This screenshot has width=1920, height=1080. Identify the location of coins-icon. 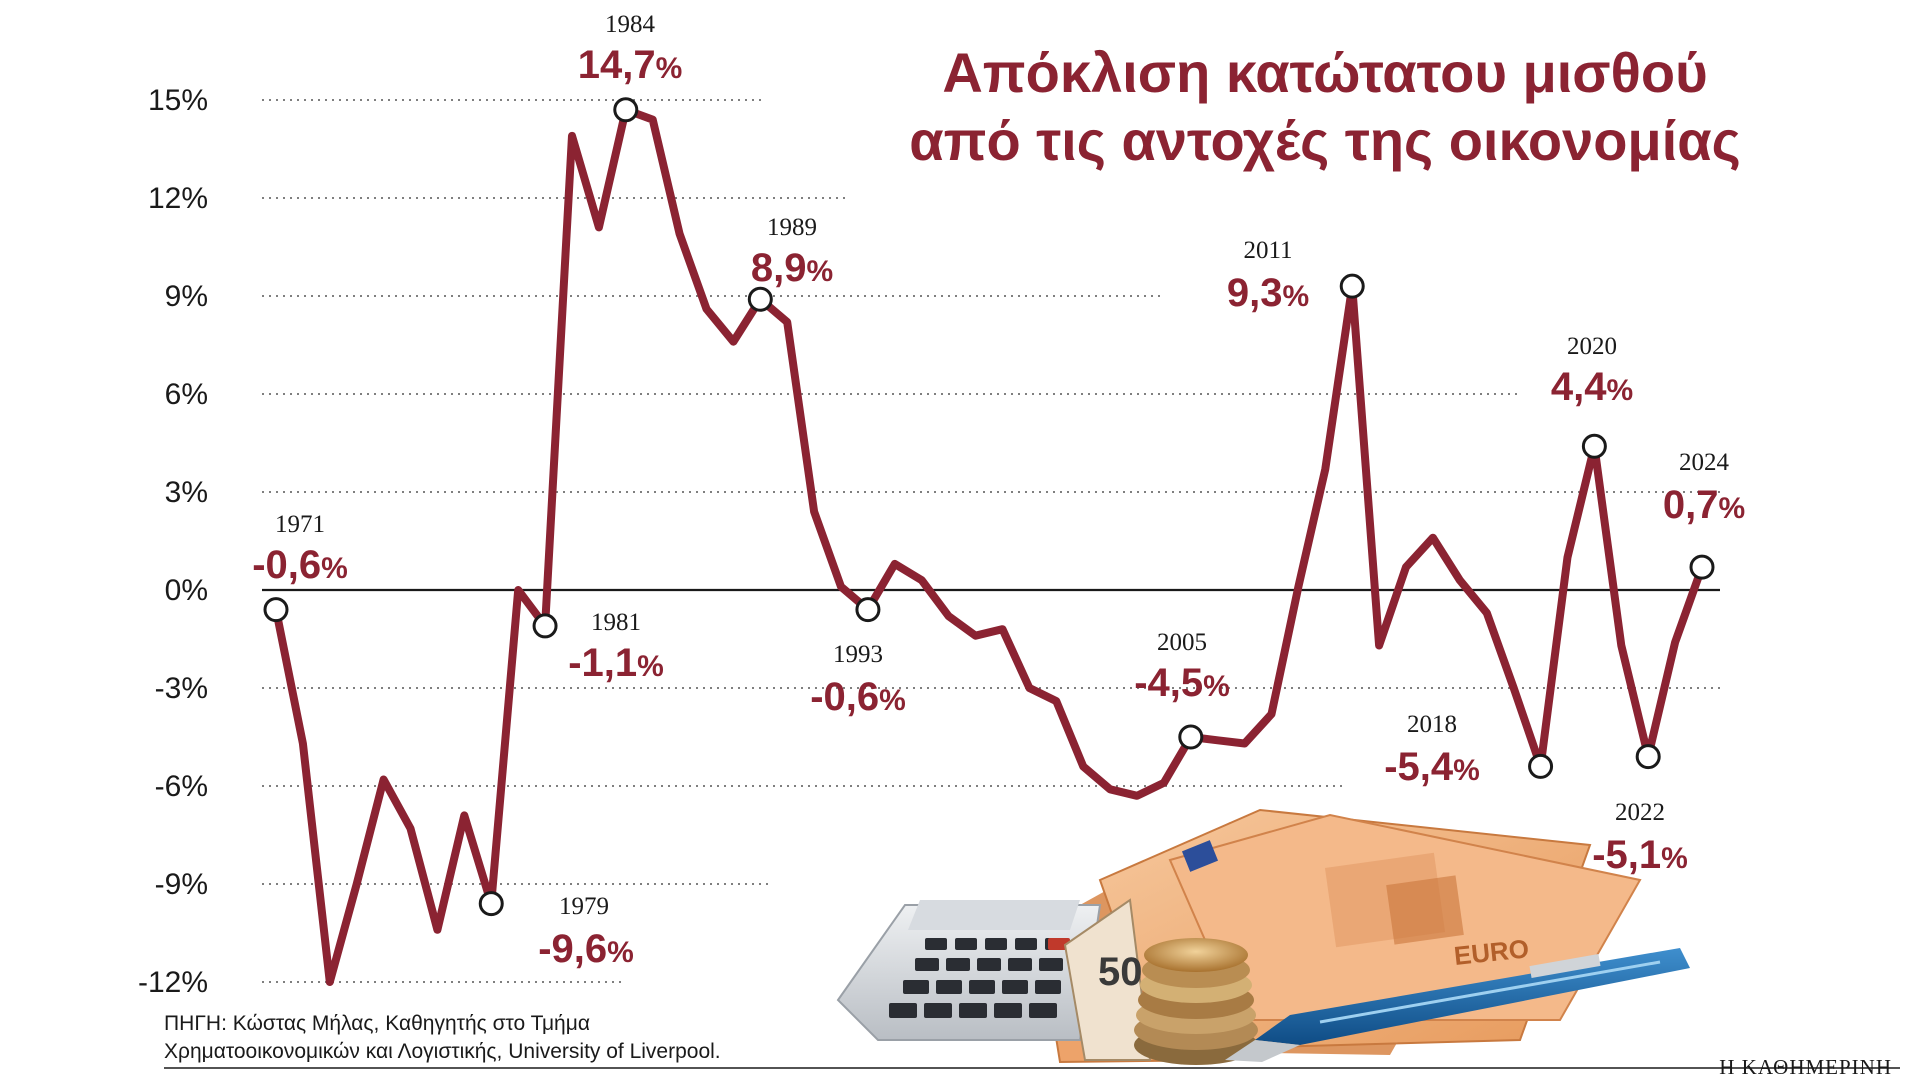
(1196, 1001).